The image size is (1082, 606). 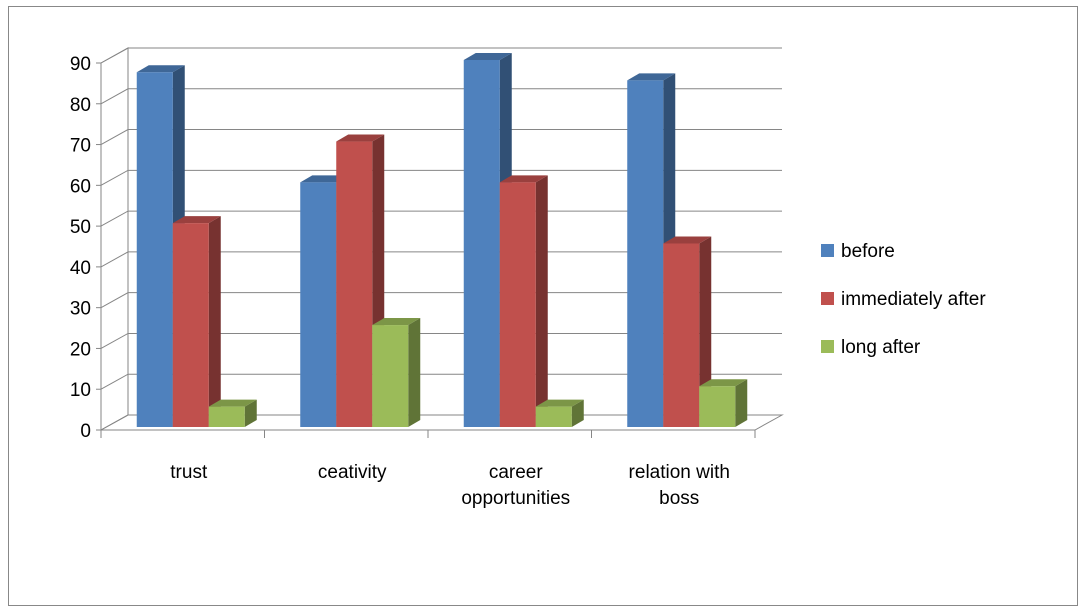 What do you see at coordinates (515, 485) in the screenshot?
I see `x-category-label: career opportunities` at bounding box center [515, 485].